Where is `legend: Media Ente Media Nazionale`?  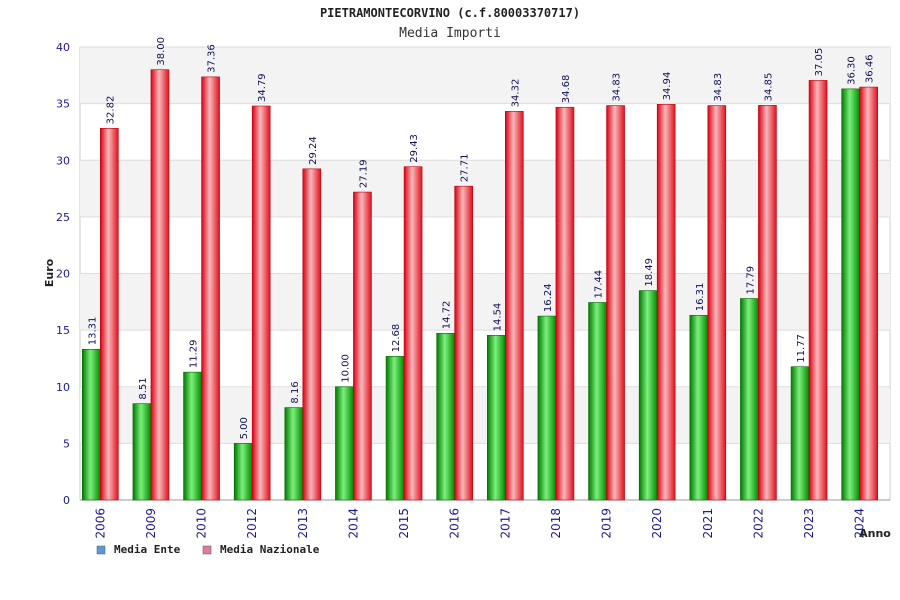 legend: Media Ente Media Nazionale is located at coordinates (208, 549).